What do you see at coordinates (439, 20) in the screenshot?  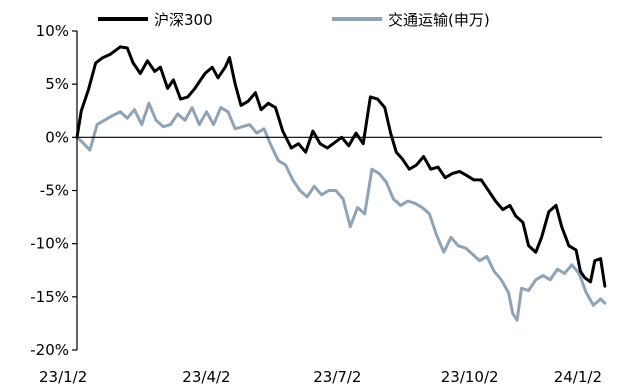 I see `legend-label-transport: 交通运输(申万)` at bounding box center [439, 20].